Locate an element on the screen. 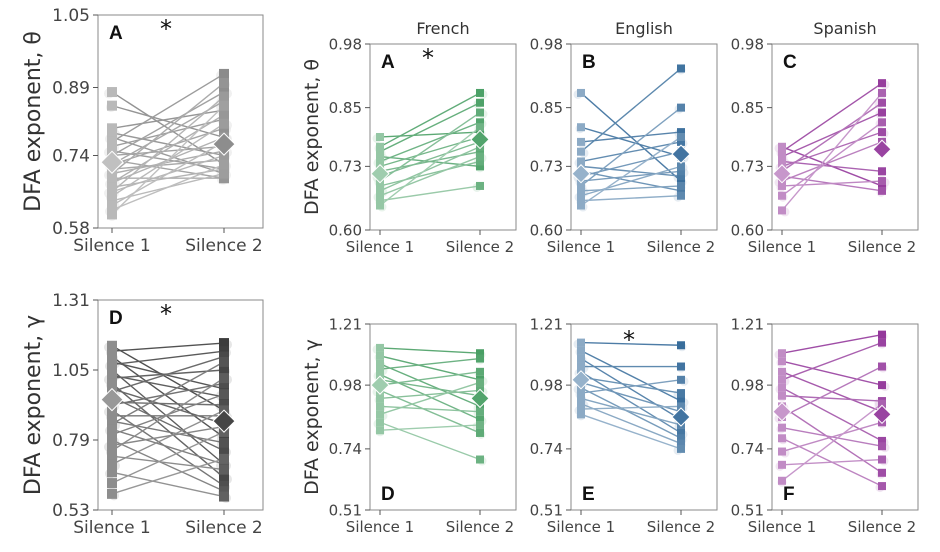 This screenshot has height=552, width=940. y-tick-label: 1.05 is located at coordinates (71, 371).